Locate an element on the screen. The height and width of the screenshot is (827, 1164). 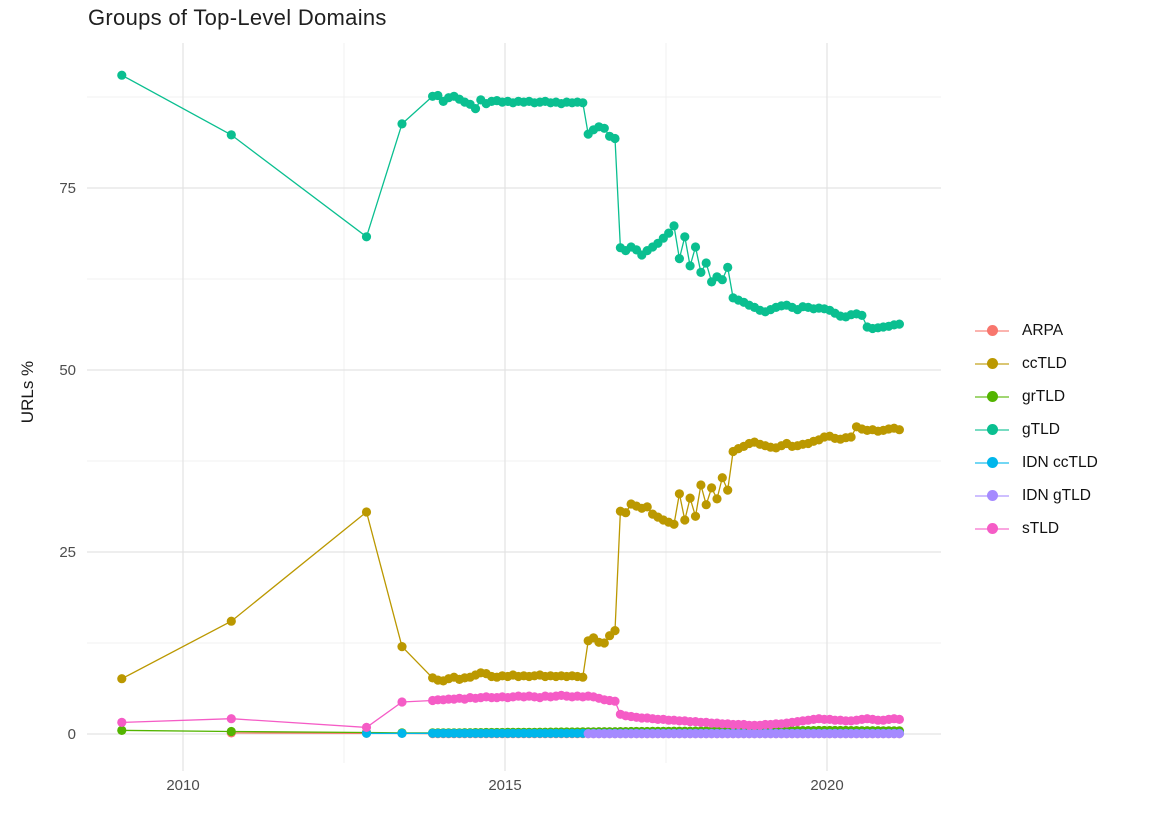
legend-label: IDN gTLD is located at coordinates (1056, 495).